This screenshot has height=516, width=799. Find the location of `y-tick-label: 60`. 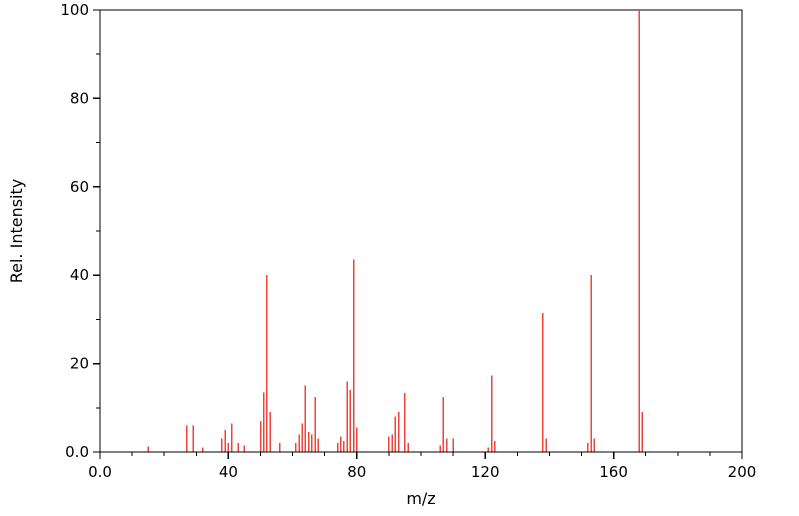

y-tick-label: 60 is located at coordinates (79, 187).